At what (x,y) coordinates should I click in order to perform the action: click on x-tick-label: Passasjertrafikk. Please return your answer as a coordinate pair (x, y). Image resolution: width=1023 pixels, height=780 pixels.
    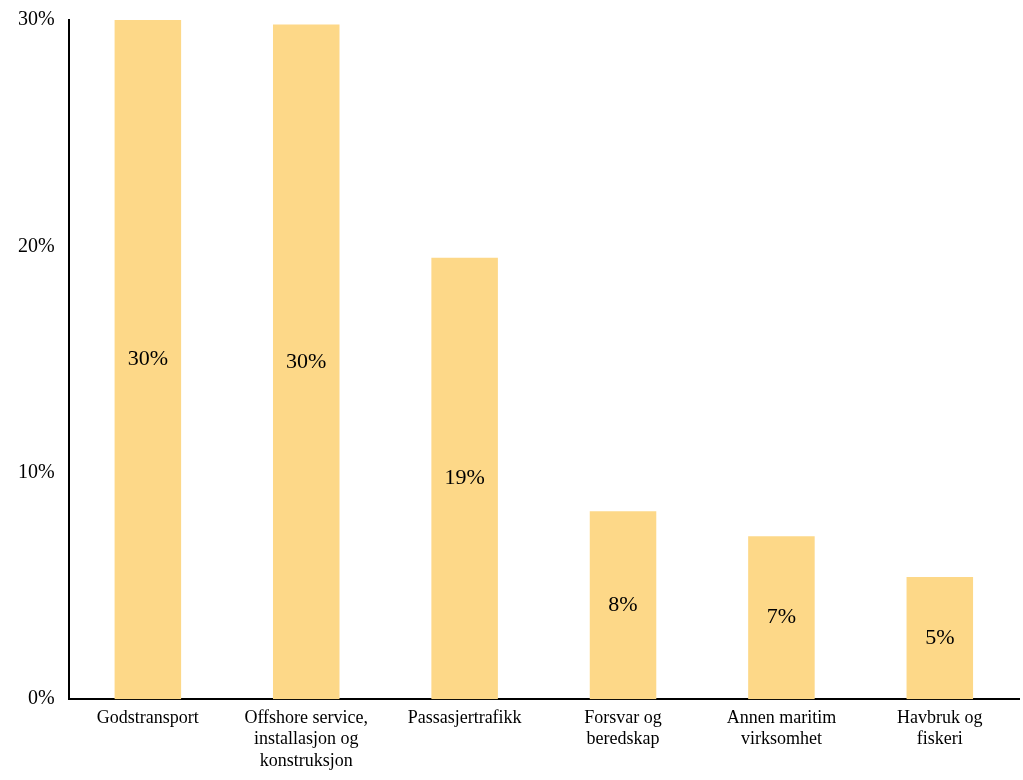
    Looking at the image, I should click on (464, 716).